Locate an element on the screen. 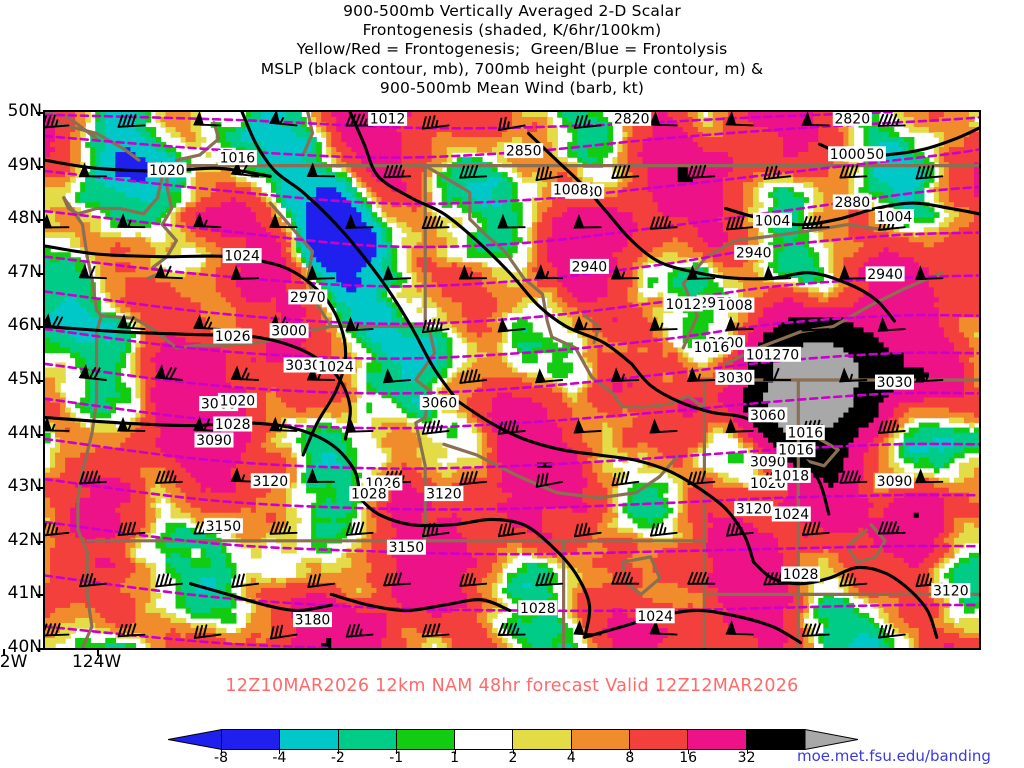 This screenshot has width=1024, height=768. colorbar-tick--1: -1 is located at coordinates (396, 758).